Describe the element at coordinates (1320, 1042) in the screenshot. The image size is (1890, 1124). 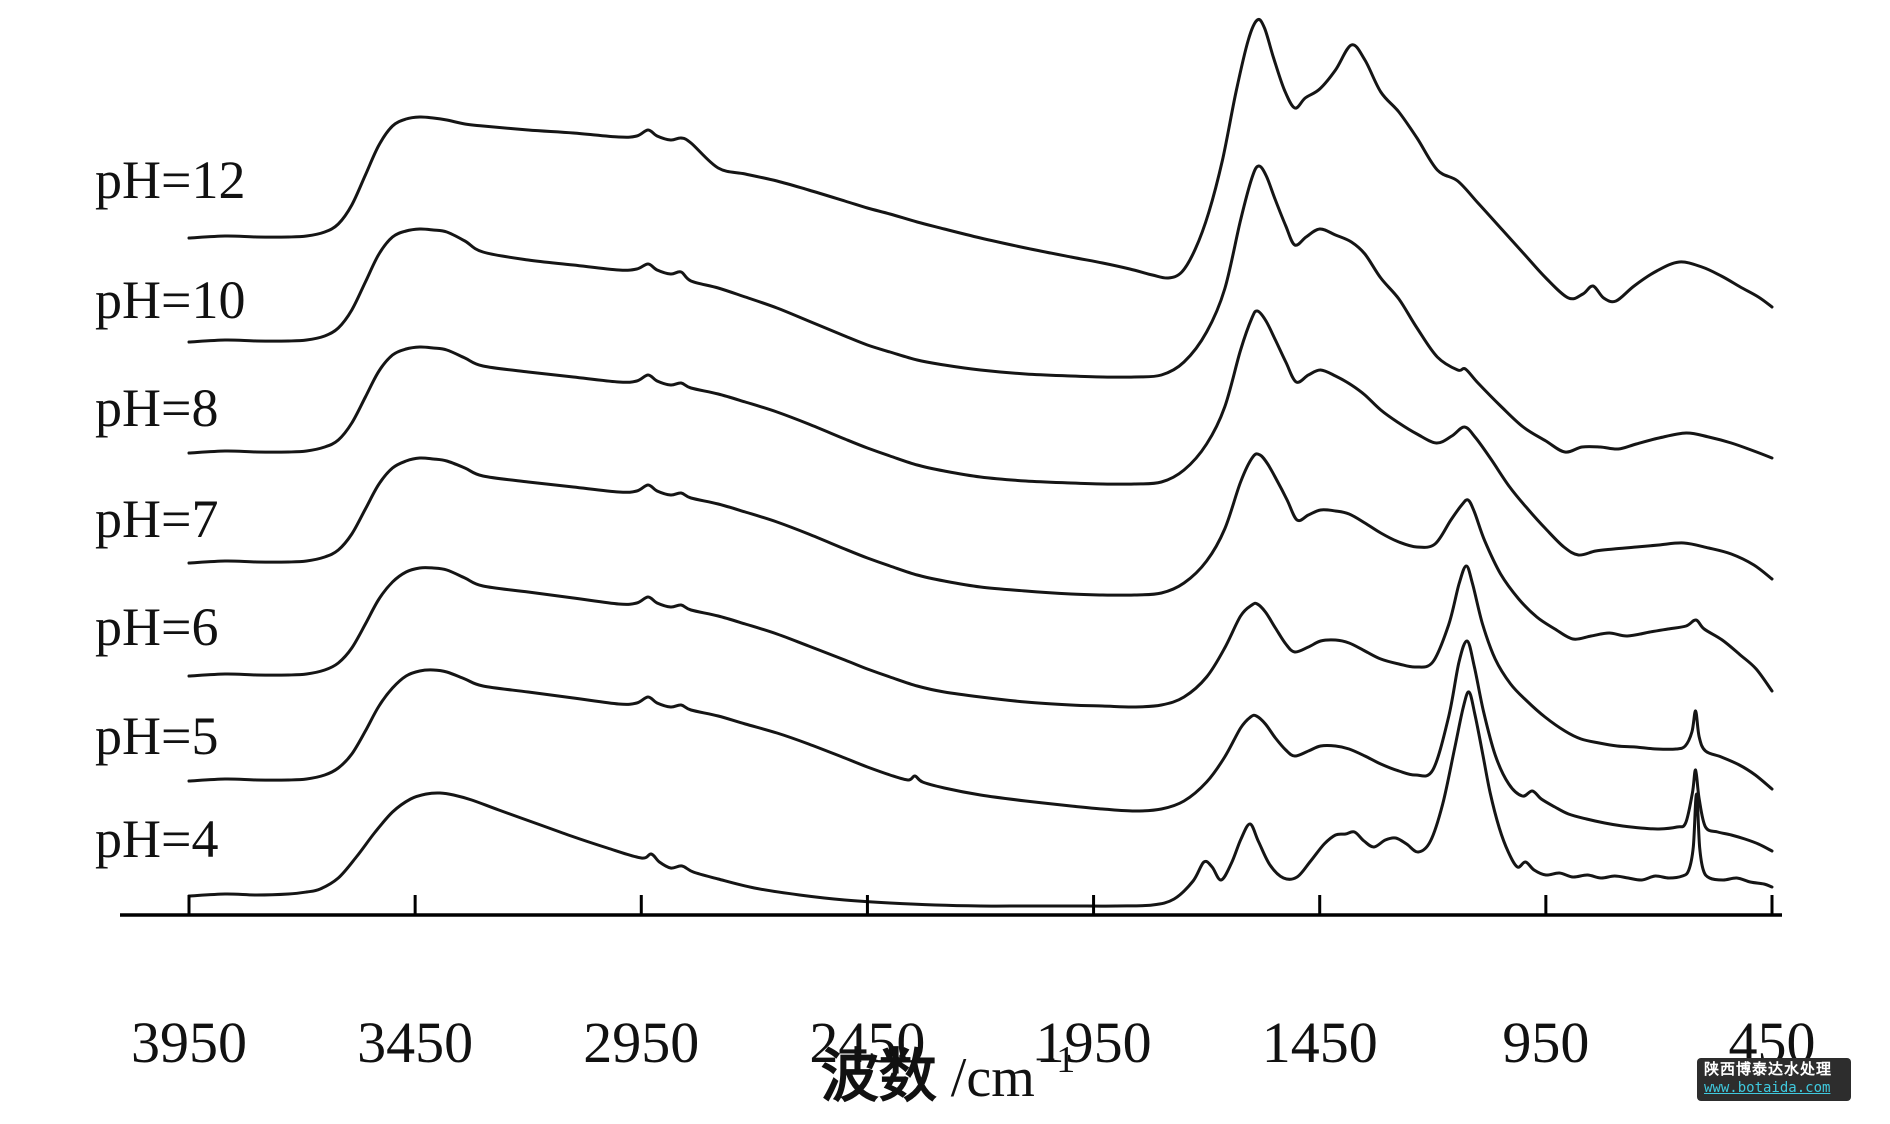
I see `x-tick-label-1450: 1450` at that location.